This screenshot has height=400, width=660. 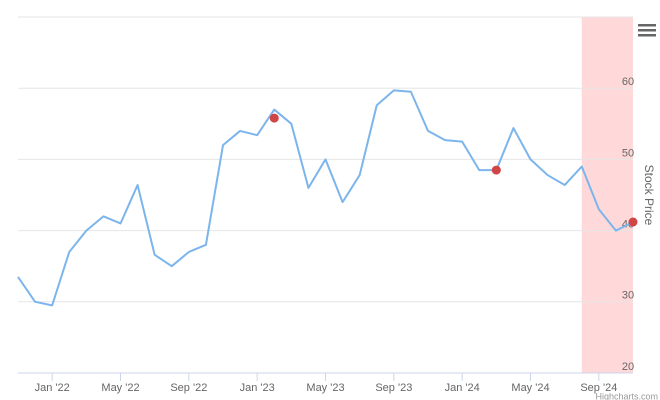 I want to click on x-tick-label: Sep '22, so click(x=188, y=388).